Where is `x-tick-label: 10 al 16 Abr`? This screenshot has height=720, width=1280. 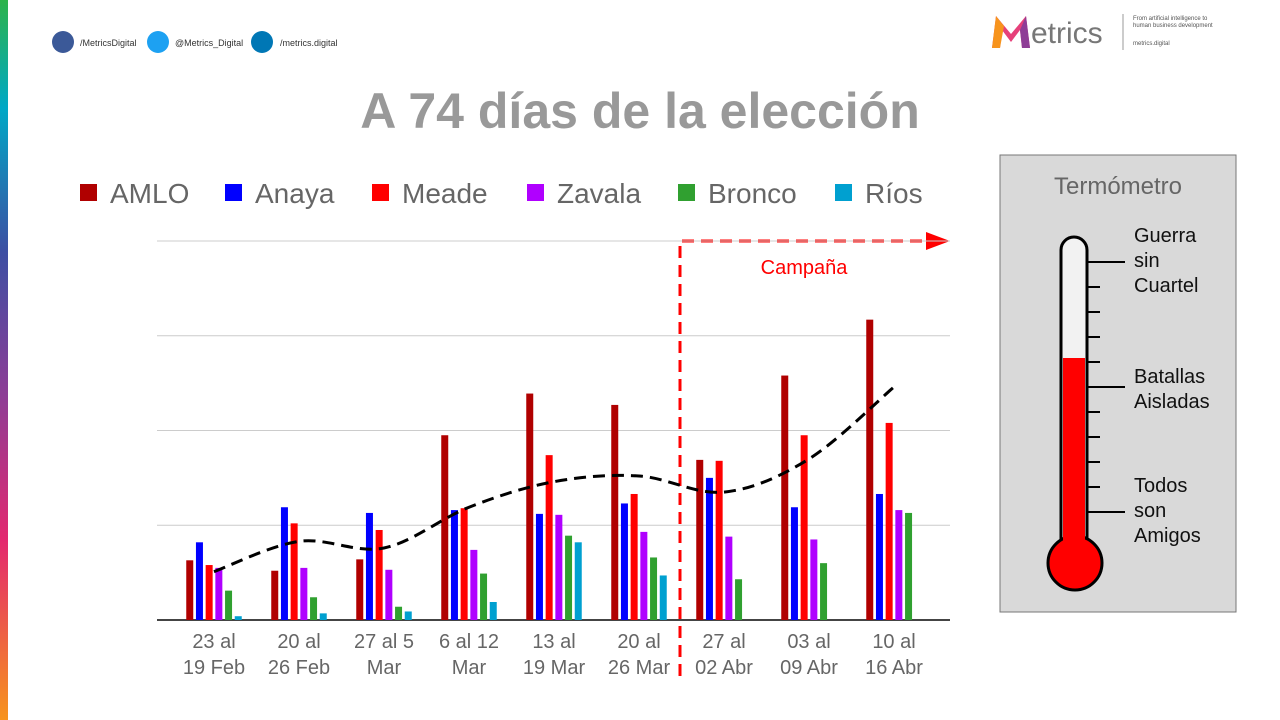 x-tick-label: 10 al 16 Abr is located at coordinates (894, 655).